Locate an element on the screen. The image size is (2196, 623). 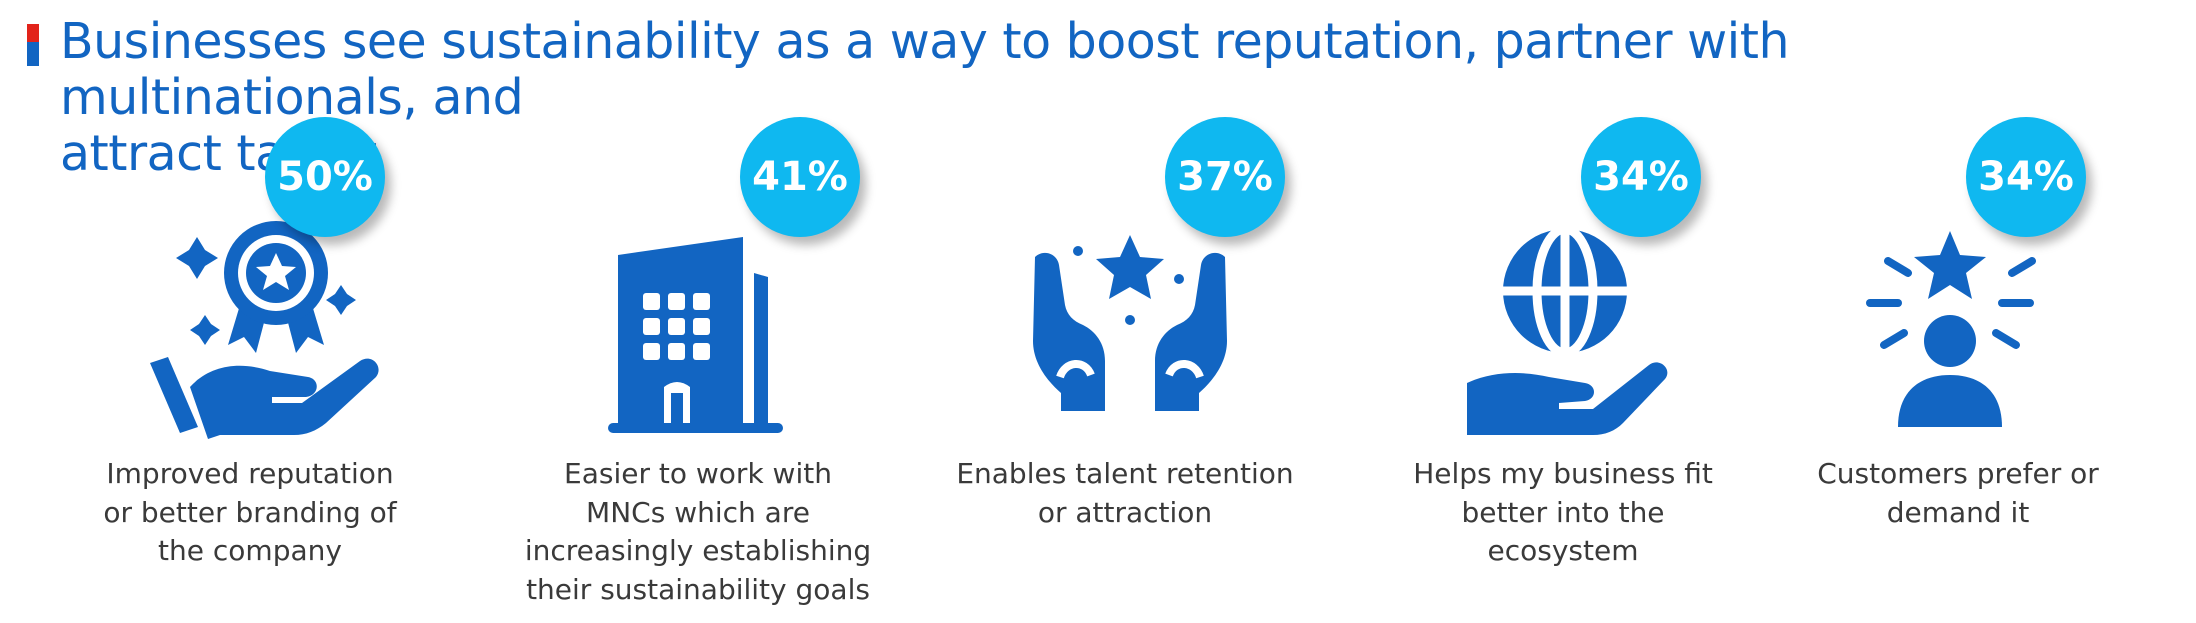
percent-badge: 50% is located at coordinates (325, 177).